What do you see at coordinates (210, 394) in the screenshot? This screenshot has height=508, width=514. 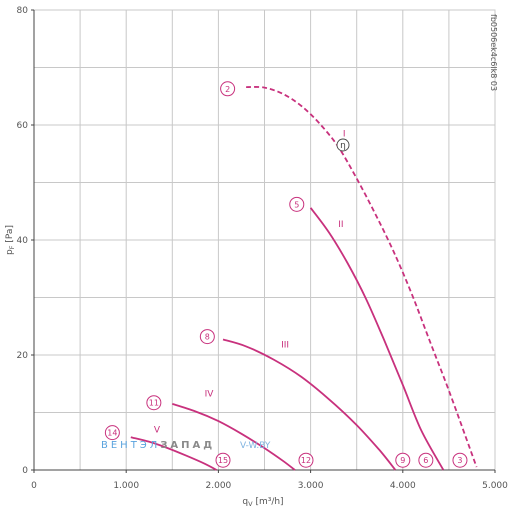 I see `curve-label-IV: IV` at bounding box center [210, 394].